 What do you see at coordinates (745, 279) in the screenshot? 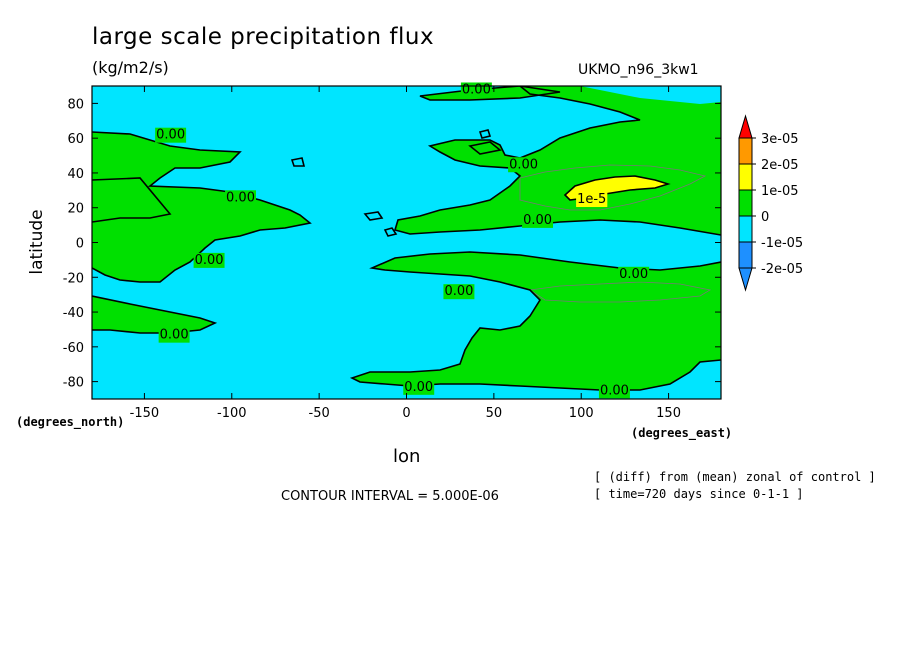
I see `colorbar-bottom-arrow` at bounding box center [745, 279].